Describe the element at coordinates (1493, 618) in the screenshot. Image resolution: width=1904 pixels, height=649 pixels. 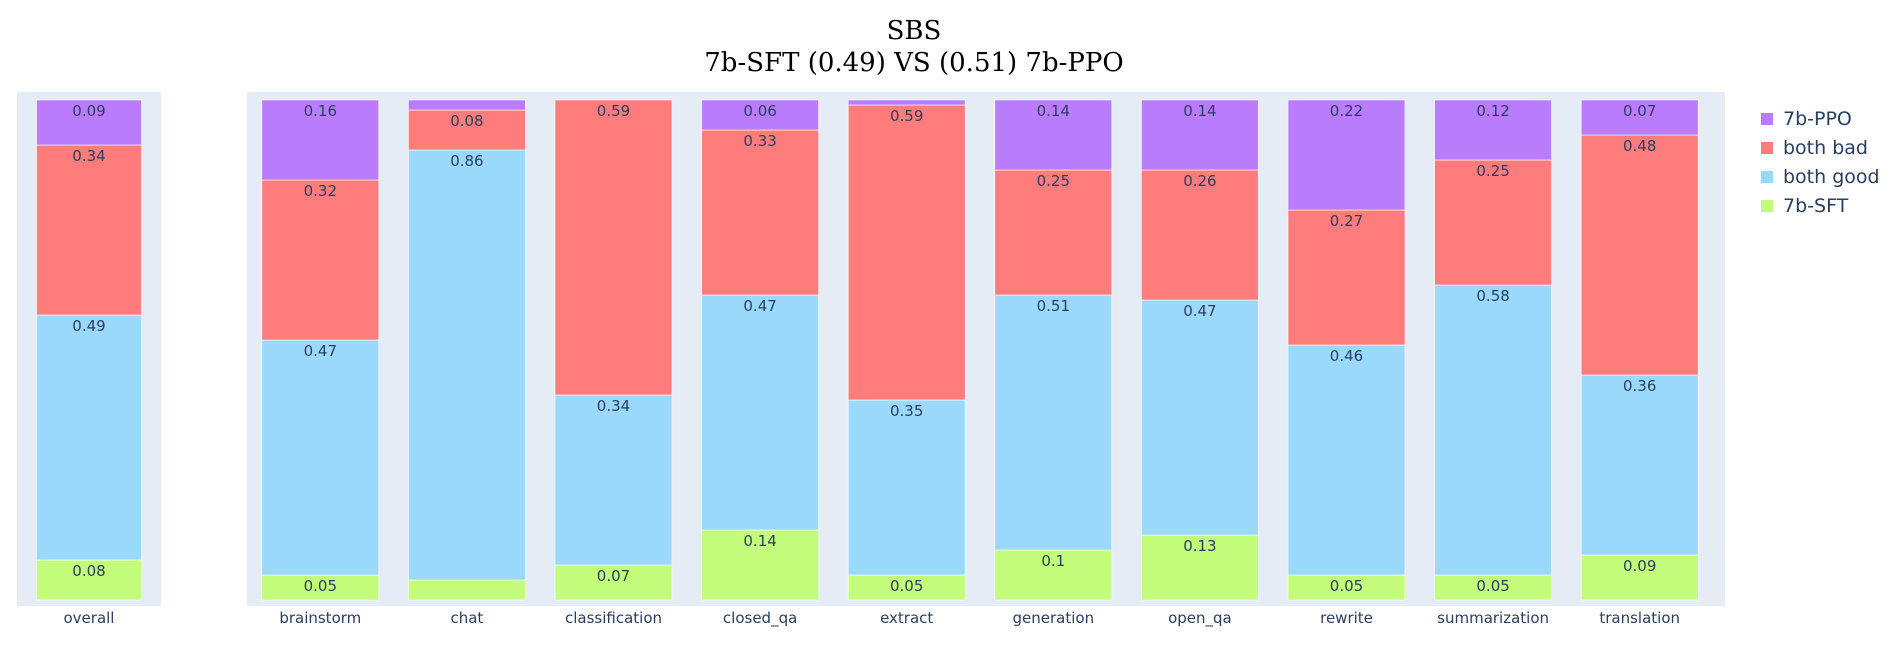
I see `x-tick-label-summarization: summarization` at that location.